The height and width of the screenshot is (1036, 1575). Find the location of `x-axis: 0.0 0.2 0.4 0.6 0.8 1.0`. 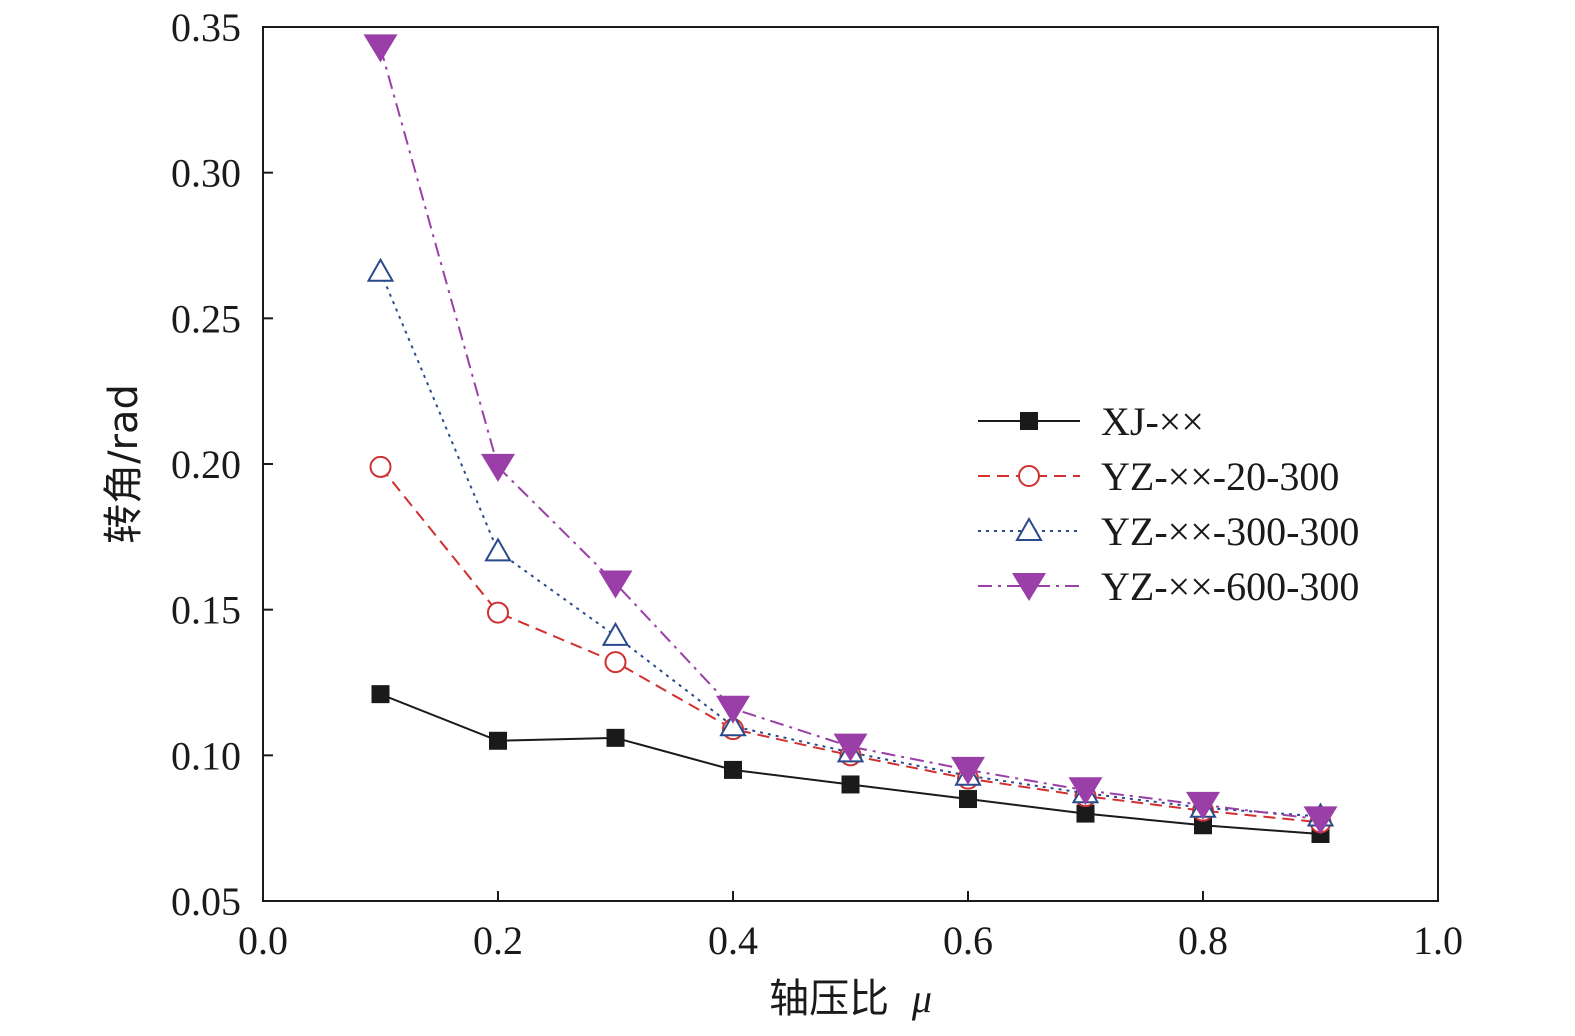

x-axis: 0.0 0.2 0.4 0.6 0.8 1.0 is located at coordinates (850, 927).